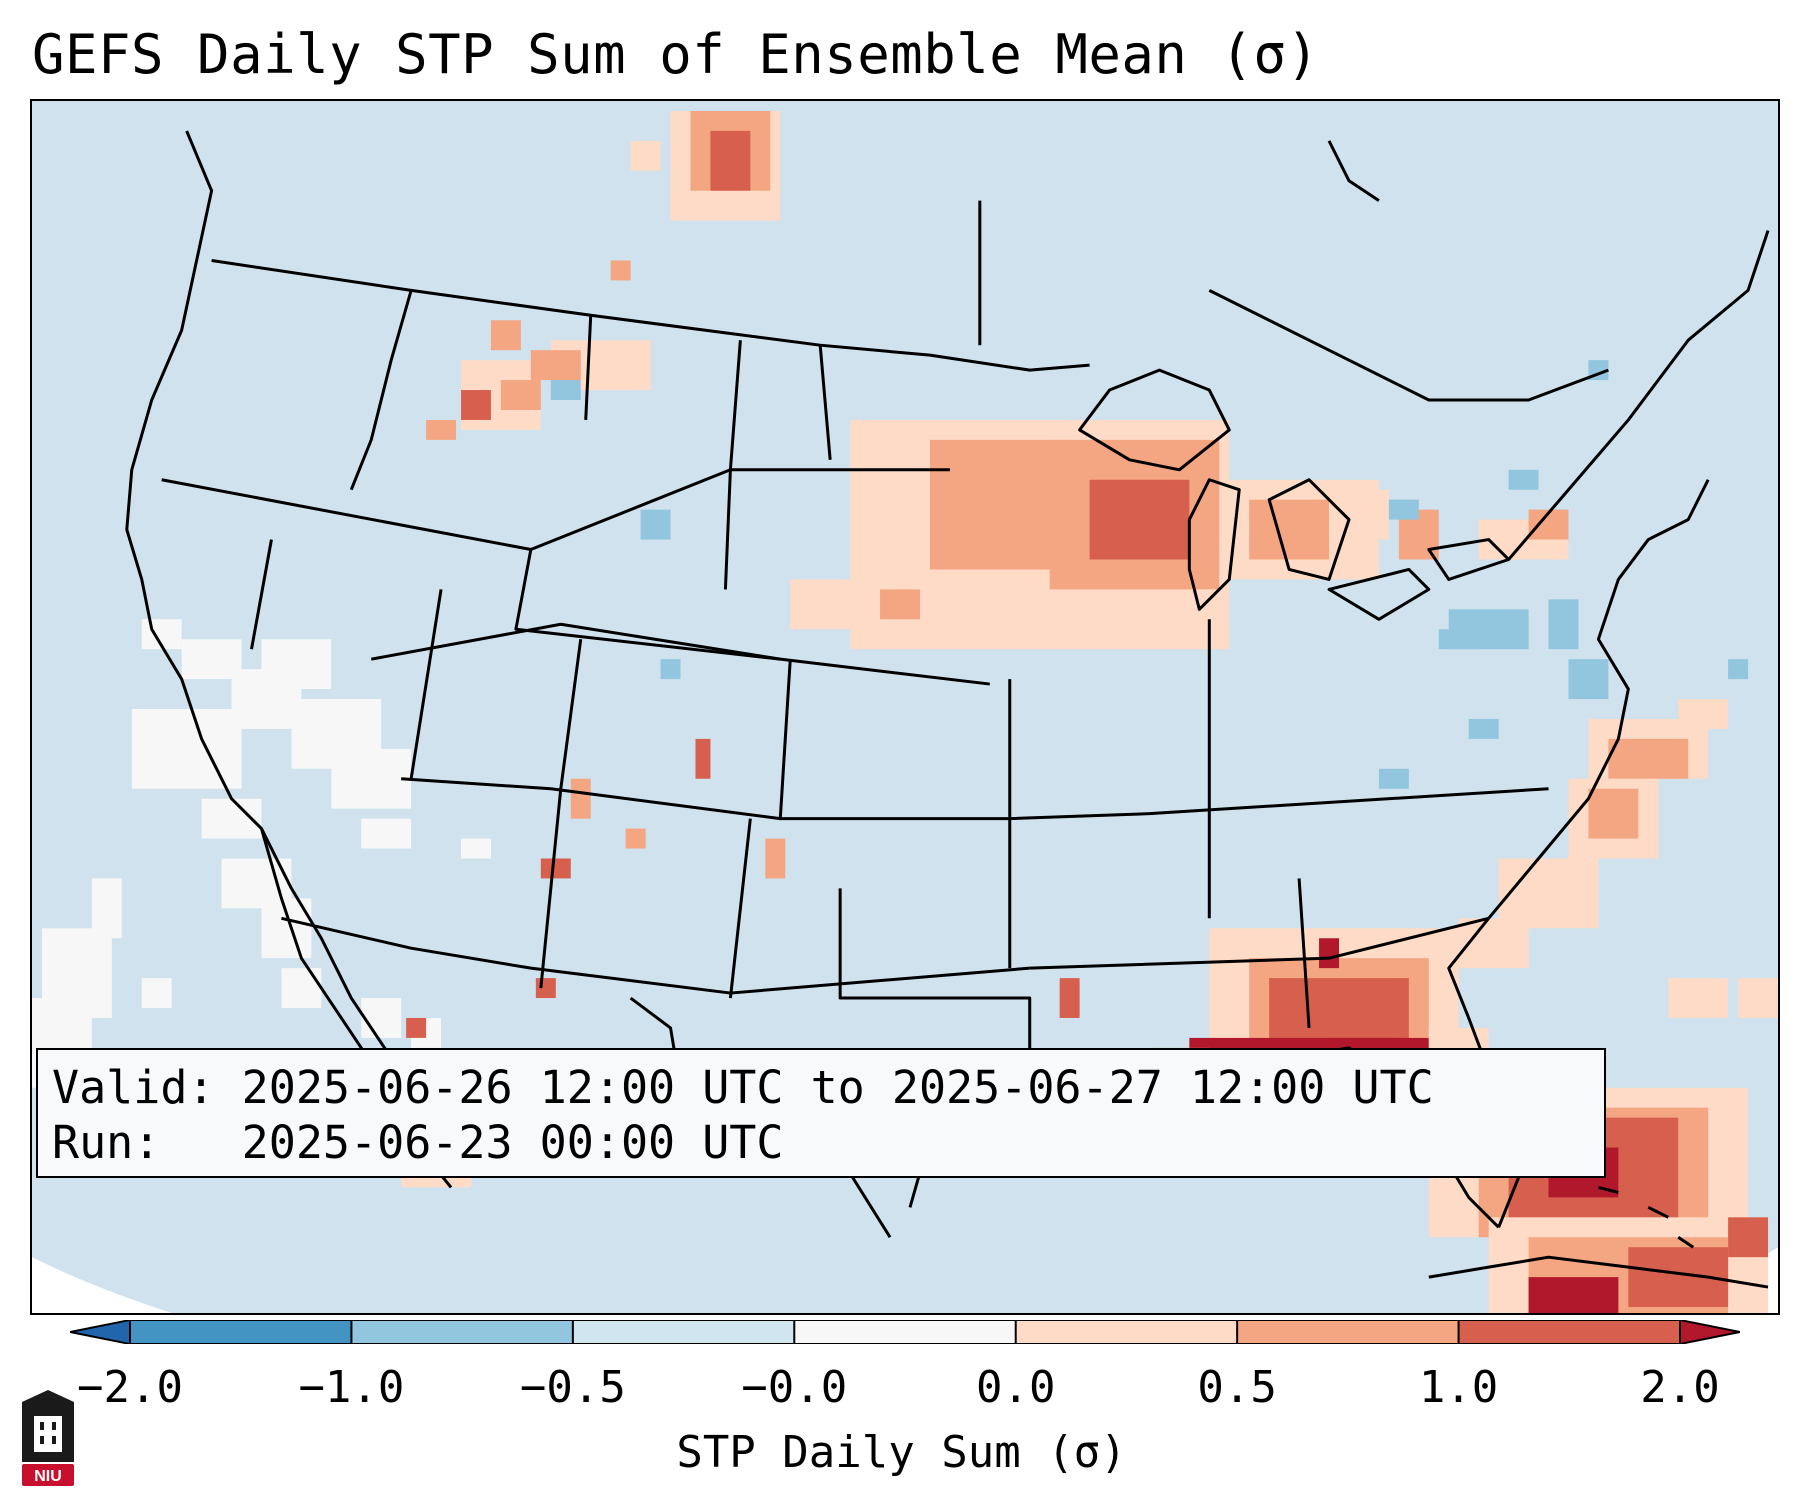  What do you see at coordinates (418, 1142) in the screenshot?
I see `run-time-line: Run: 2025-06-23 00:00 UTC` at bounding box center [418, 1142].